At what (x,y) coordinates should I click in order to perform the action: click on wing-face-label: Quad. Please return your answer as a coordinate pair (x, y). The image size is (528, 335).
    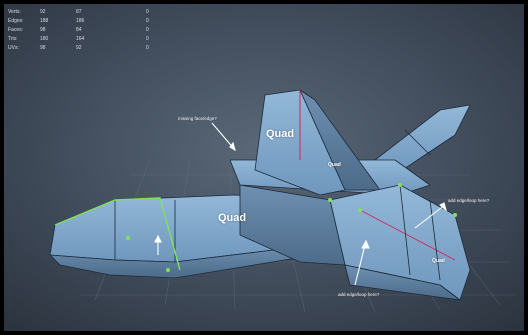
    Looking at the image, I should click on (232, 218).